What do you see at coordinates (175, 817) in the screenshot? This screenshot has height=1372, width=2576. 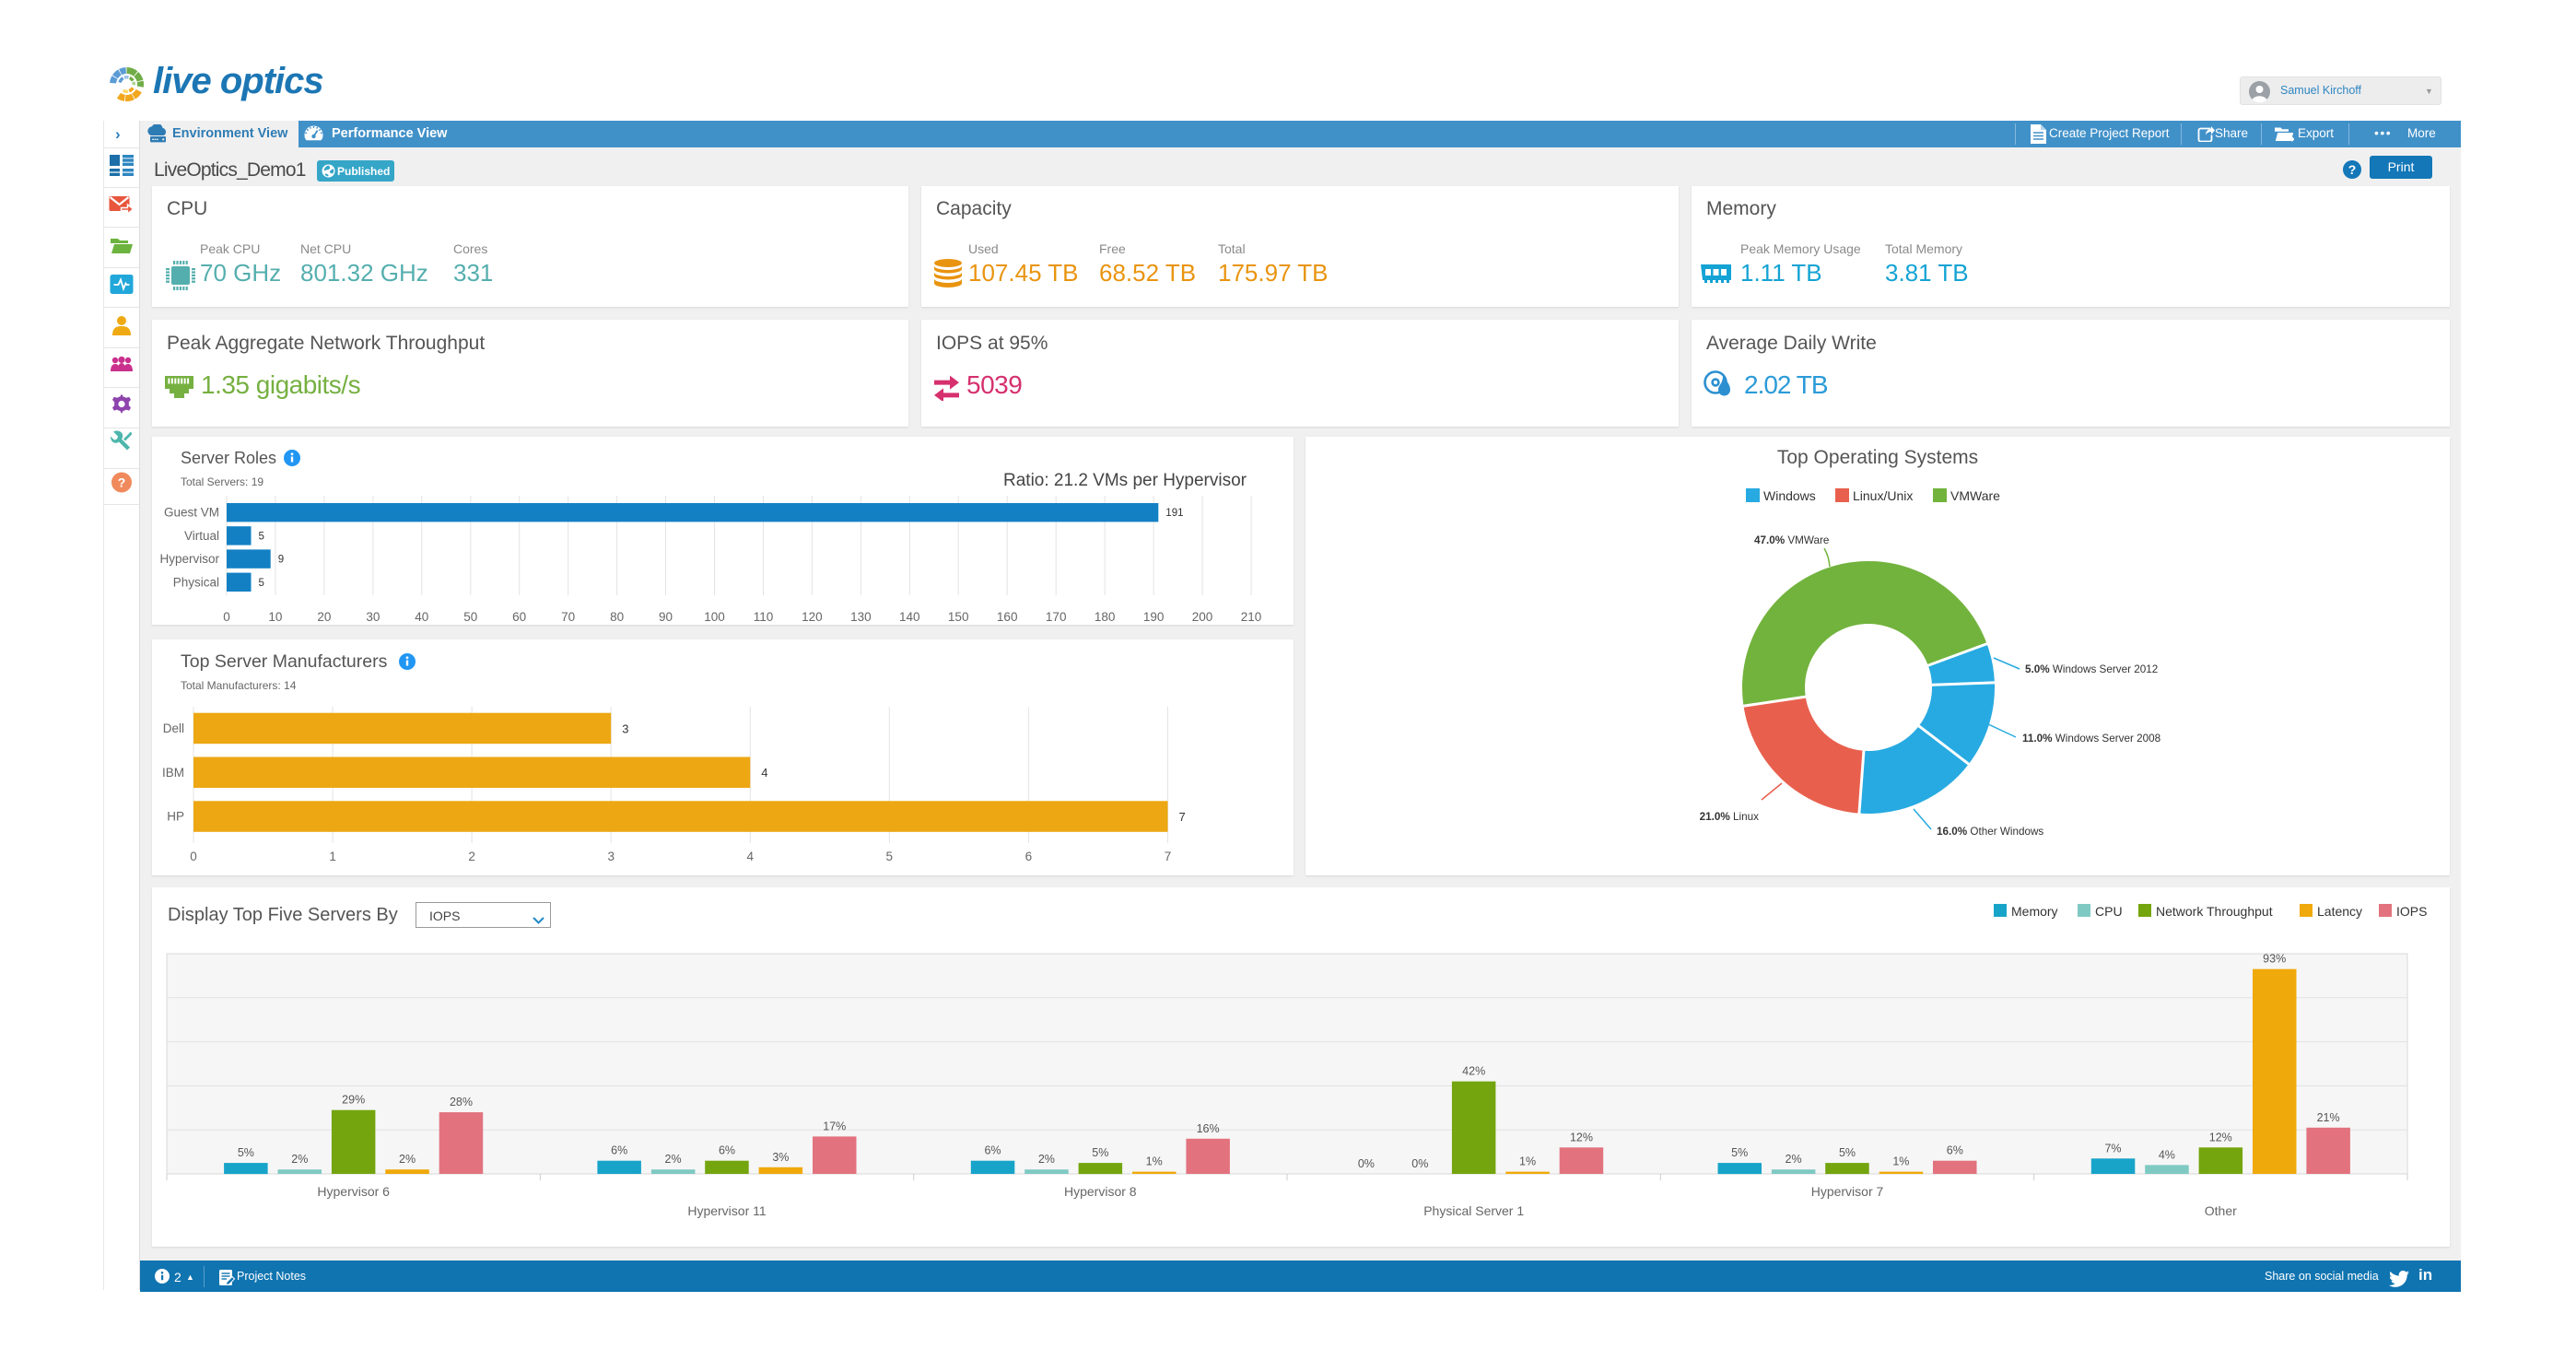 I see `svg-text: HP` at bounding box center [175, 817].